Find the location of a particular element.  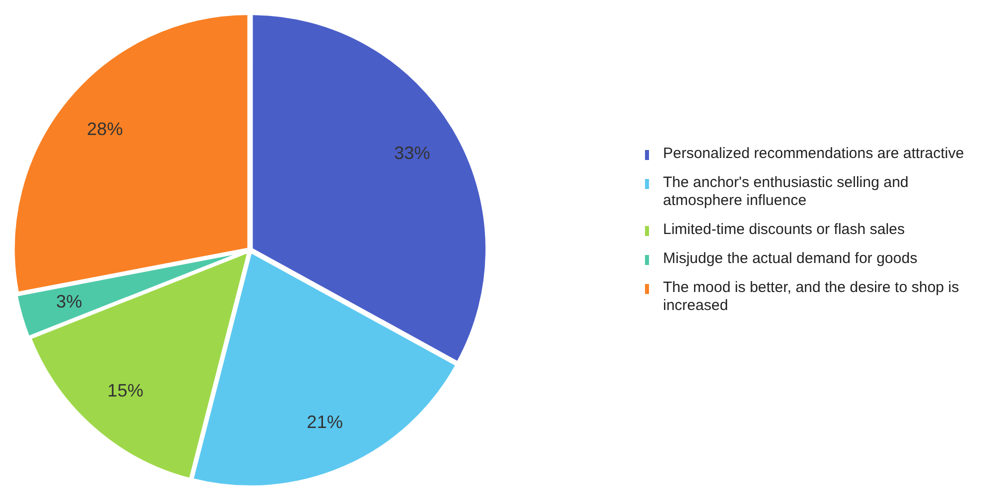

data-label: 15% is located at coordinates (125, 390).